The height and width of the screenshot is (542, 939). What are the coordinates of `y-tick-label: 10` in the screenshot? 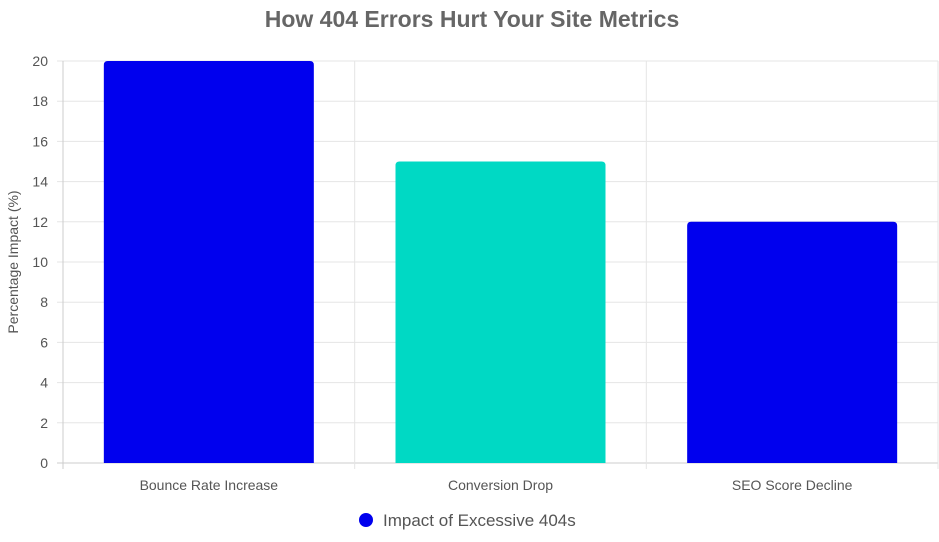 It's located at (40, 262).